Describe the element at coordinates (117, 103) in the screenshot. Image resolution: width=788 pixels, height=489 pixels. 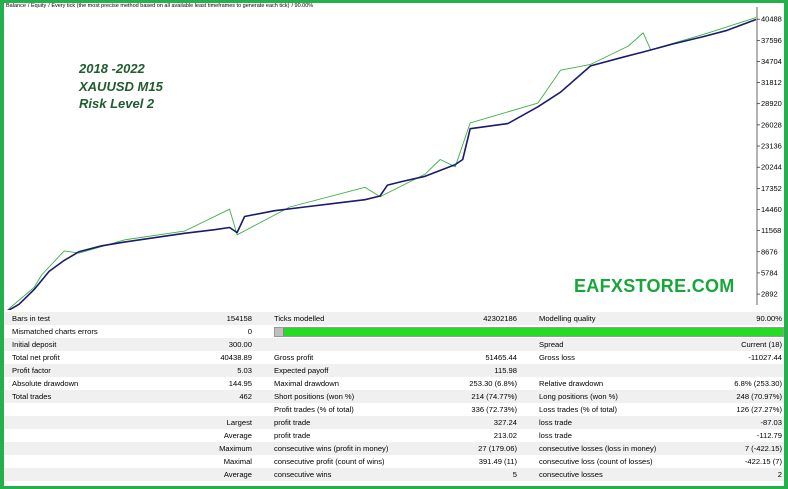
I see `annotation-risk: Risk Level 2` at that location.